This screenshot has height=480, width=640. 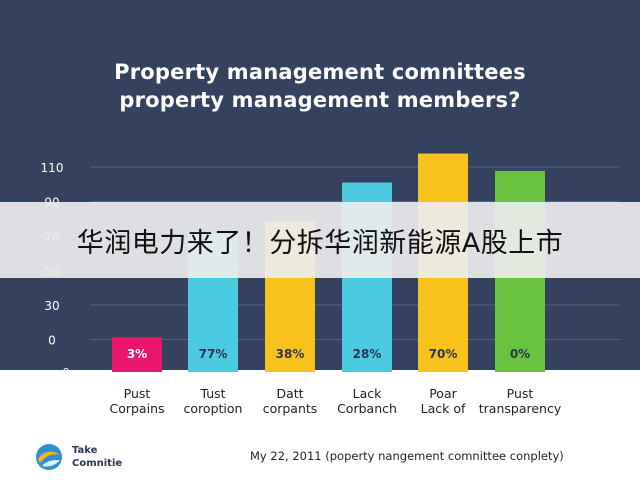 I want to click on x-category-label: Corpains, so click(x=136, y=408).